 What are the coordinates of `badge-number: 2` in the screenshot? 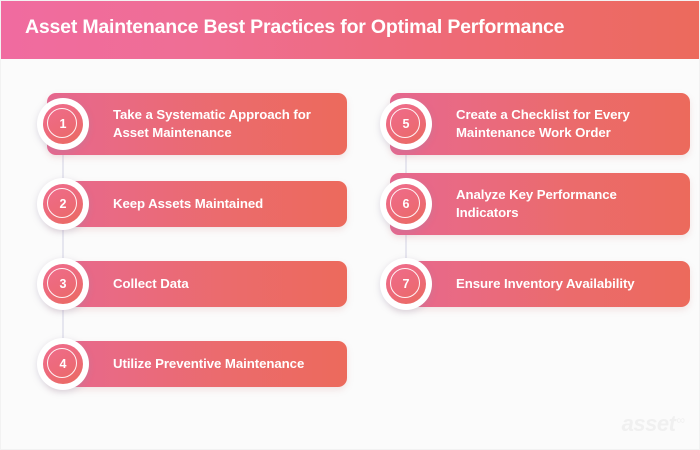 It's located at (63, 203).